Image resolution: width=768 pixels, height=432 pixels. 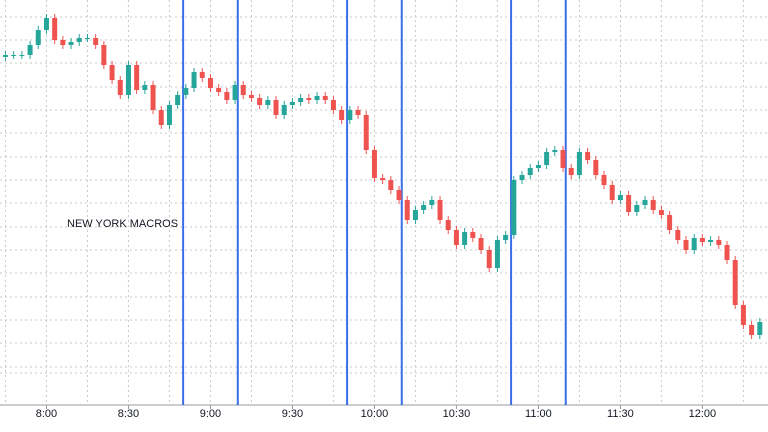 I want to click on x-tick-label: 8:30, so click(x=128, y=414).